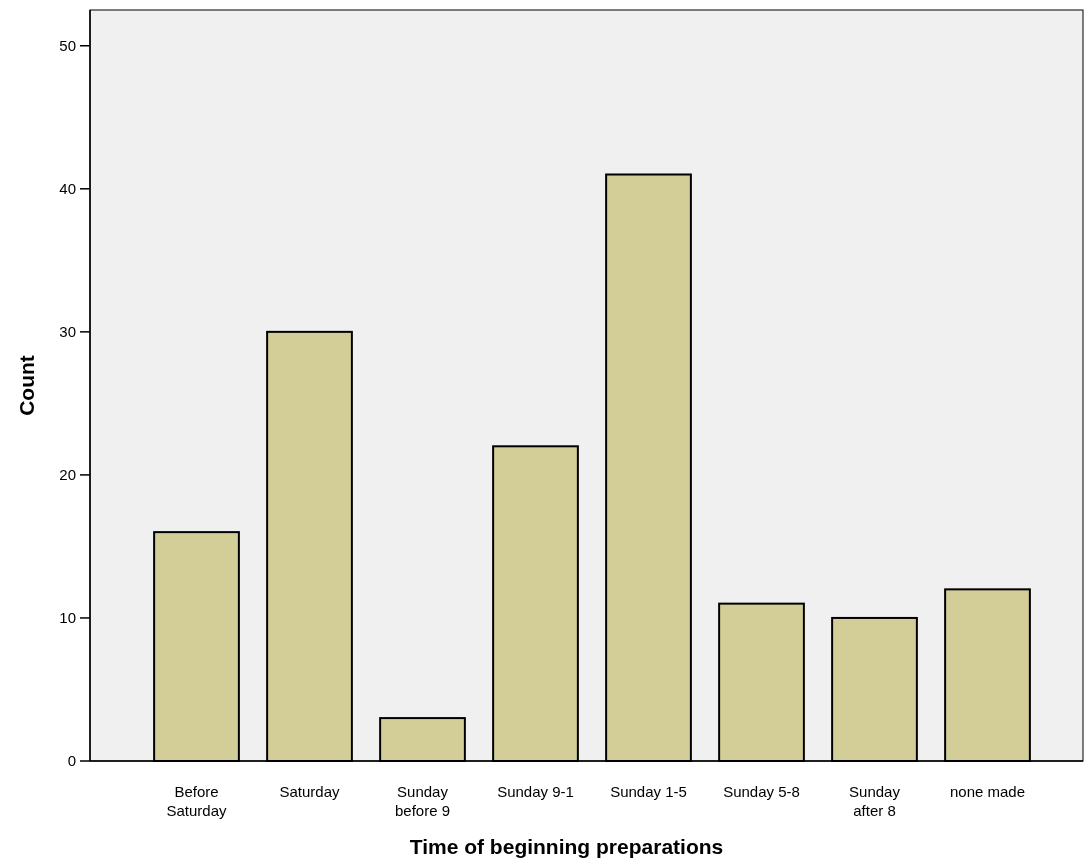  What do you see at coordinates (761, 791) in the screenshot?
I see `x-tick-label: Sunday 5-8` at bounding box center [761, 791].